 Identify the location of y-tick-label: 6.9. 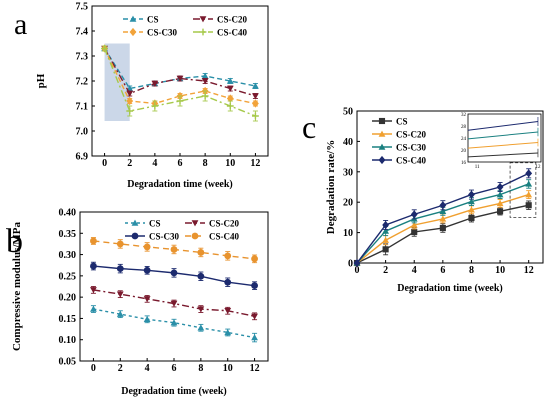
(82, 157).